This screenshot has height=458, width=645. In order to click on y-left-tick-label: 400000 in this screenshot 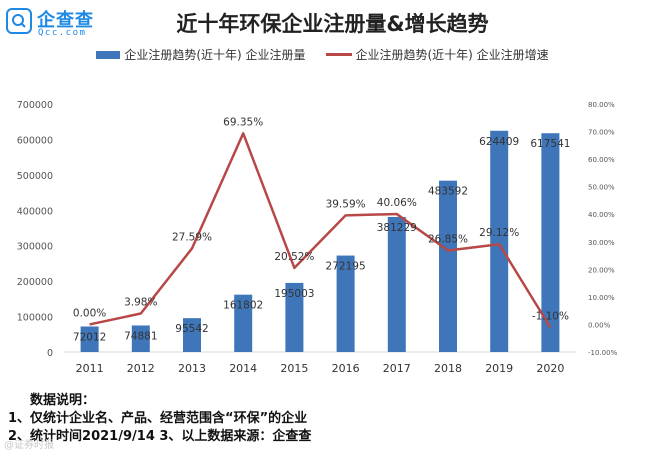, I will do `click(35, 211)`.